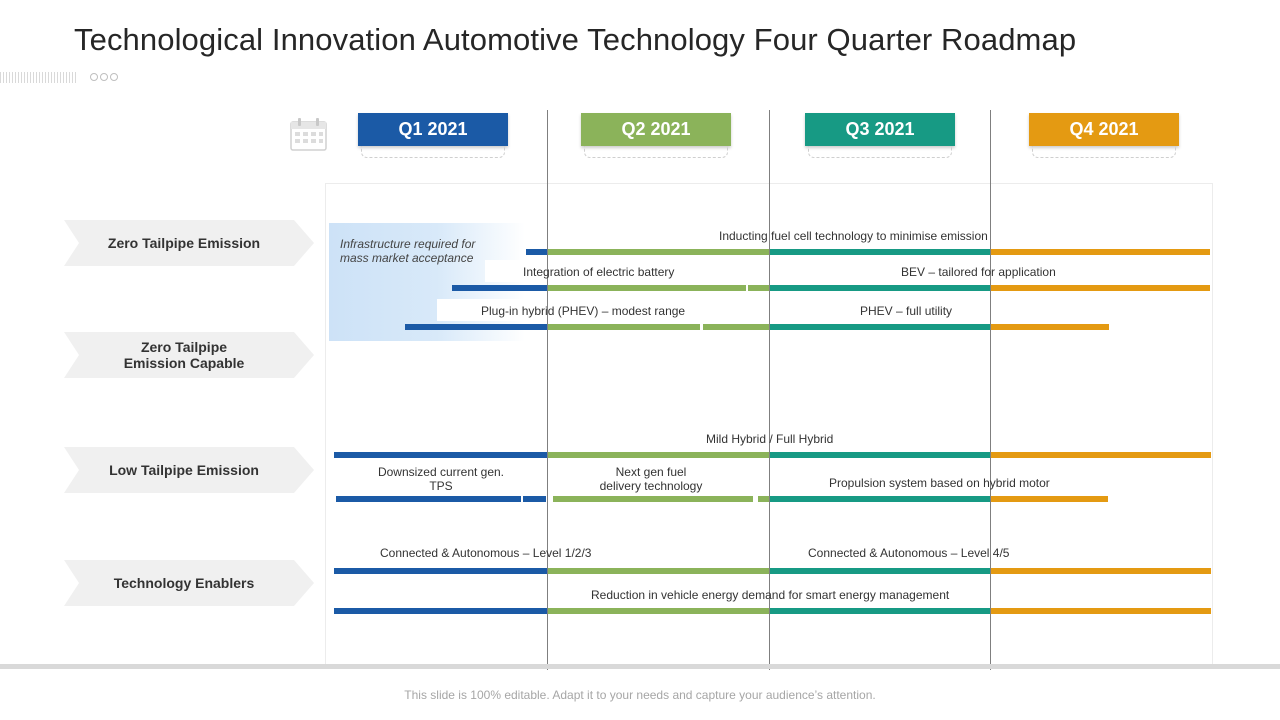 The height and width of the screenshot is (720, 1280). What do you see at coordinates (656, 129) in the screenshot?
I see `quarter-header-q2: Q2 2021` at bounding box center [656, 129].